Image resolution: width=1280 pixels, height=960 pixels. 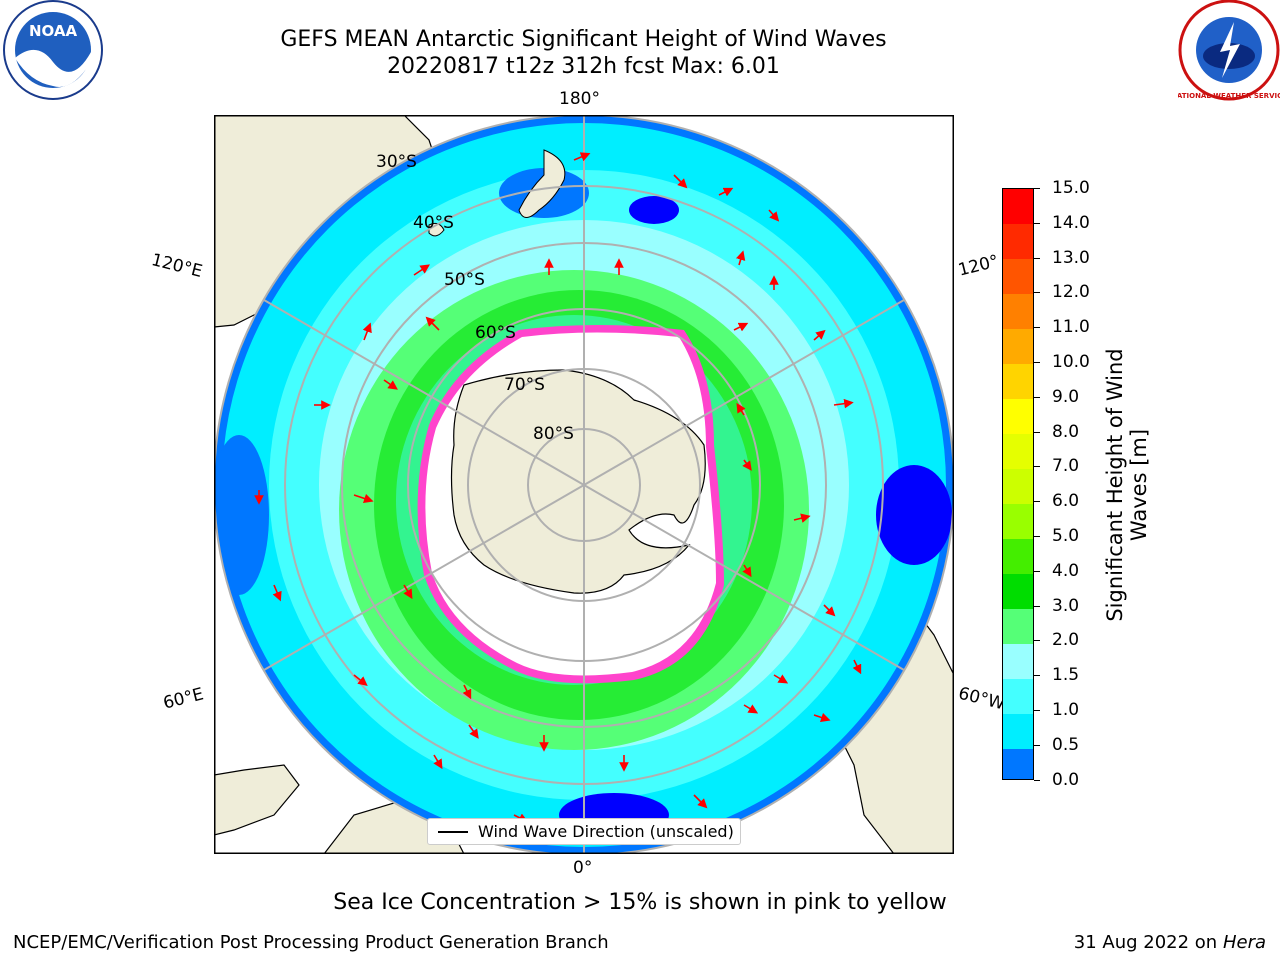 I want to click on lon-label-60e: 60°E, so click(x=183, y=699).